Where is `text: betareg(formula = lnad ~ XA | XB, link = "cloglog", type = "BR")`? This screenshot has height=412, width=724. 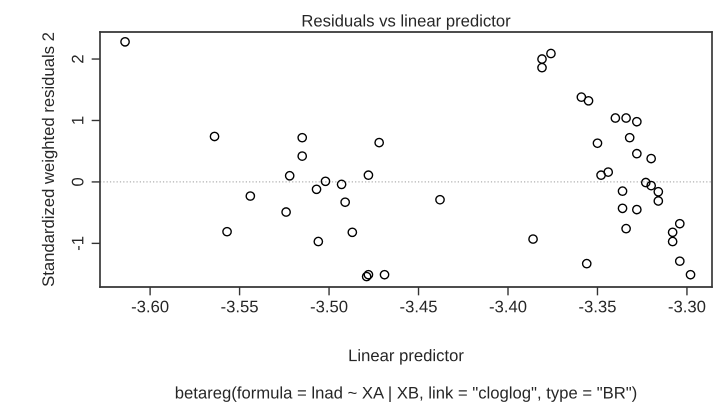 text: betareg(formula = lnad ~ XA | XB, link = "cloglog", type = "BR") is located at coordinates (406, 394).